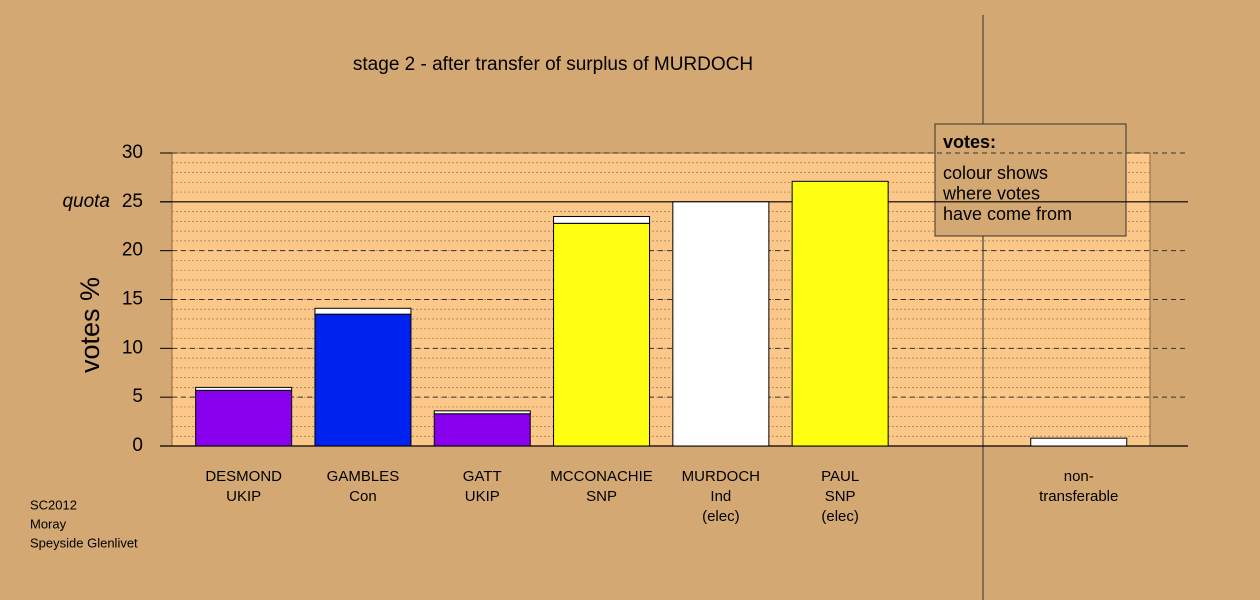 Image resolution: width=1260 pixels, height=600 pixels. What do you see at coordinates (482, 476) in the screenshot?
I see `x-tick-label: GATT` at bounding box center [482, 476].